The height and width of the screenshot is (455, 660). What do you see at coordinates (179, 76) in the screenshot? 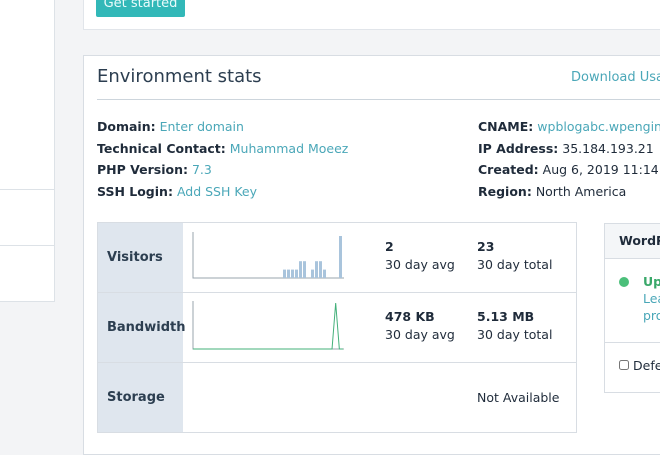
I see `page-title: Environment stats` at bounding box center [179, 76].